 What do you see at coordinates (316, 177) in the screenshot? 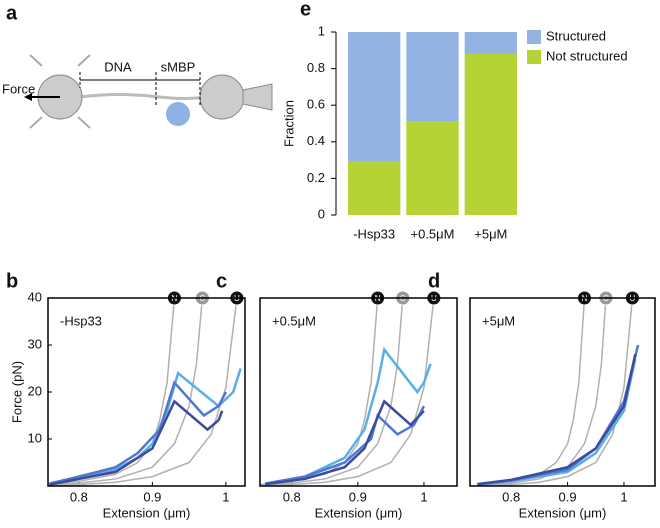
I see `y-tick-label: 0.2` at bounding box center [316, 177].